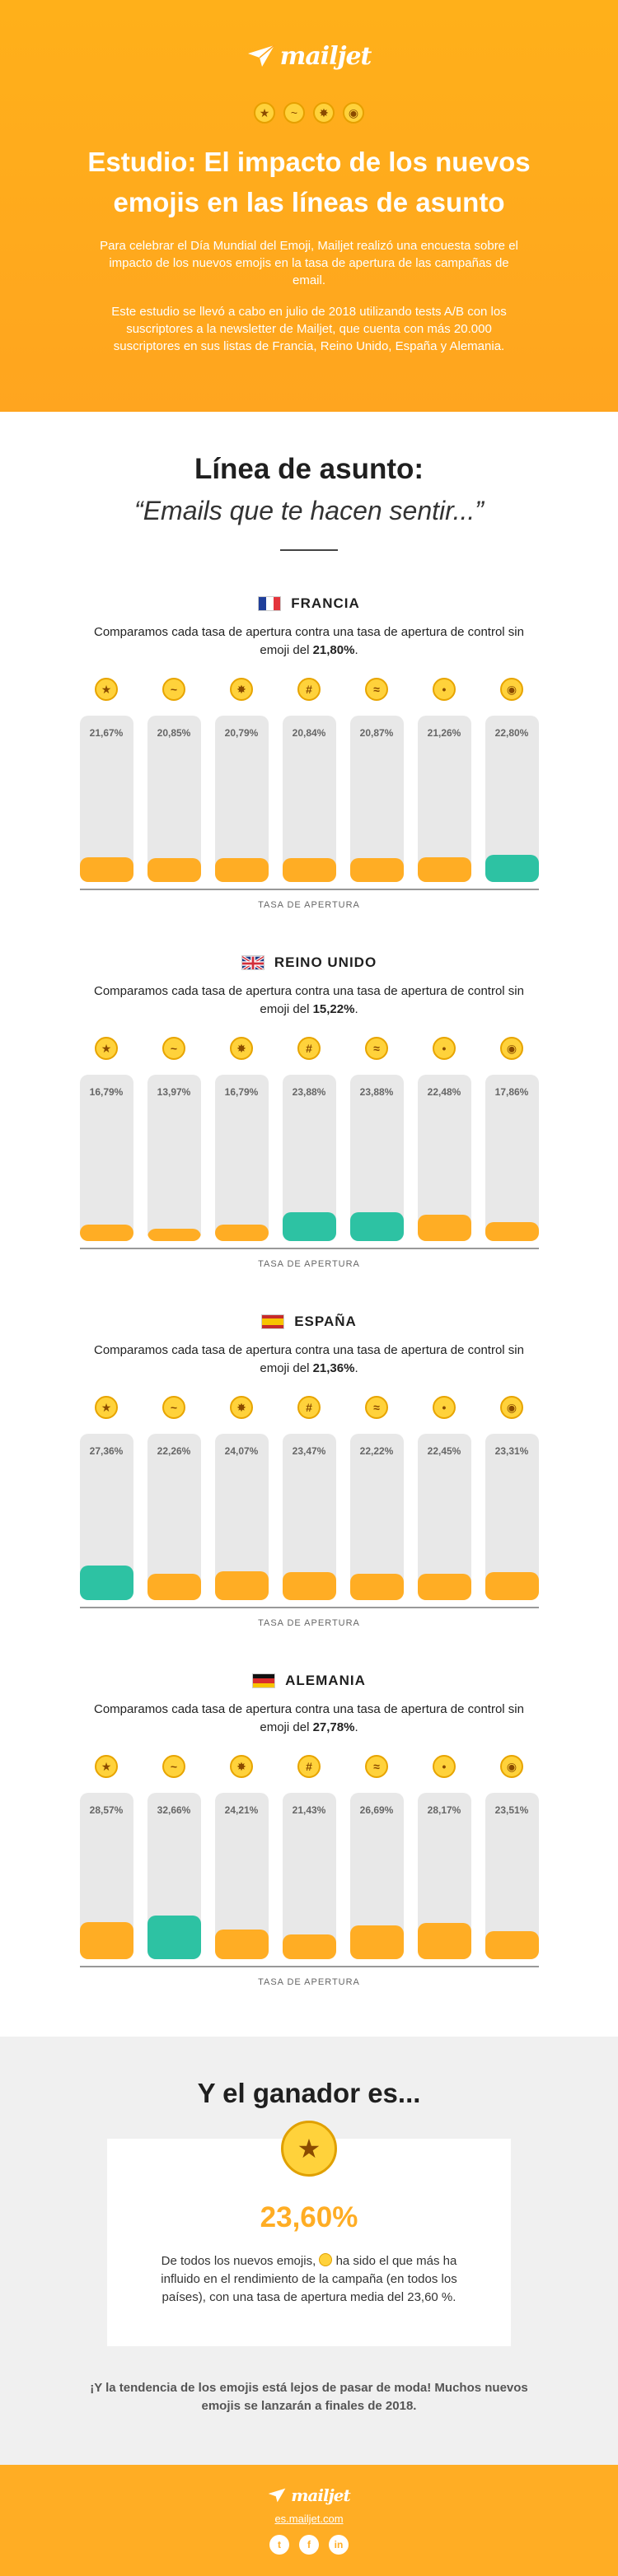 The image size is (618, 2576). Describe the element at coordinates (339, 2545) in the screenshot. I see `linkedin-icon: in` at that location.